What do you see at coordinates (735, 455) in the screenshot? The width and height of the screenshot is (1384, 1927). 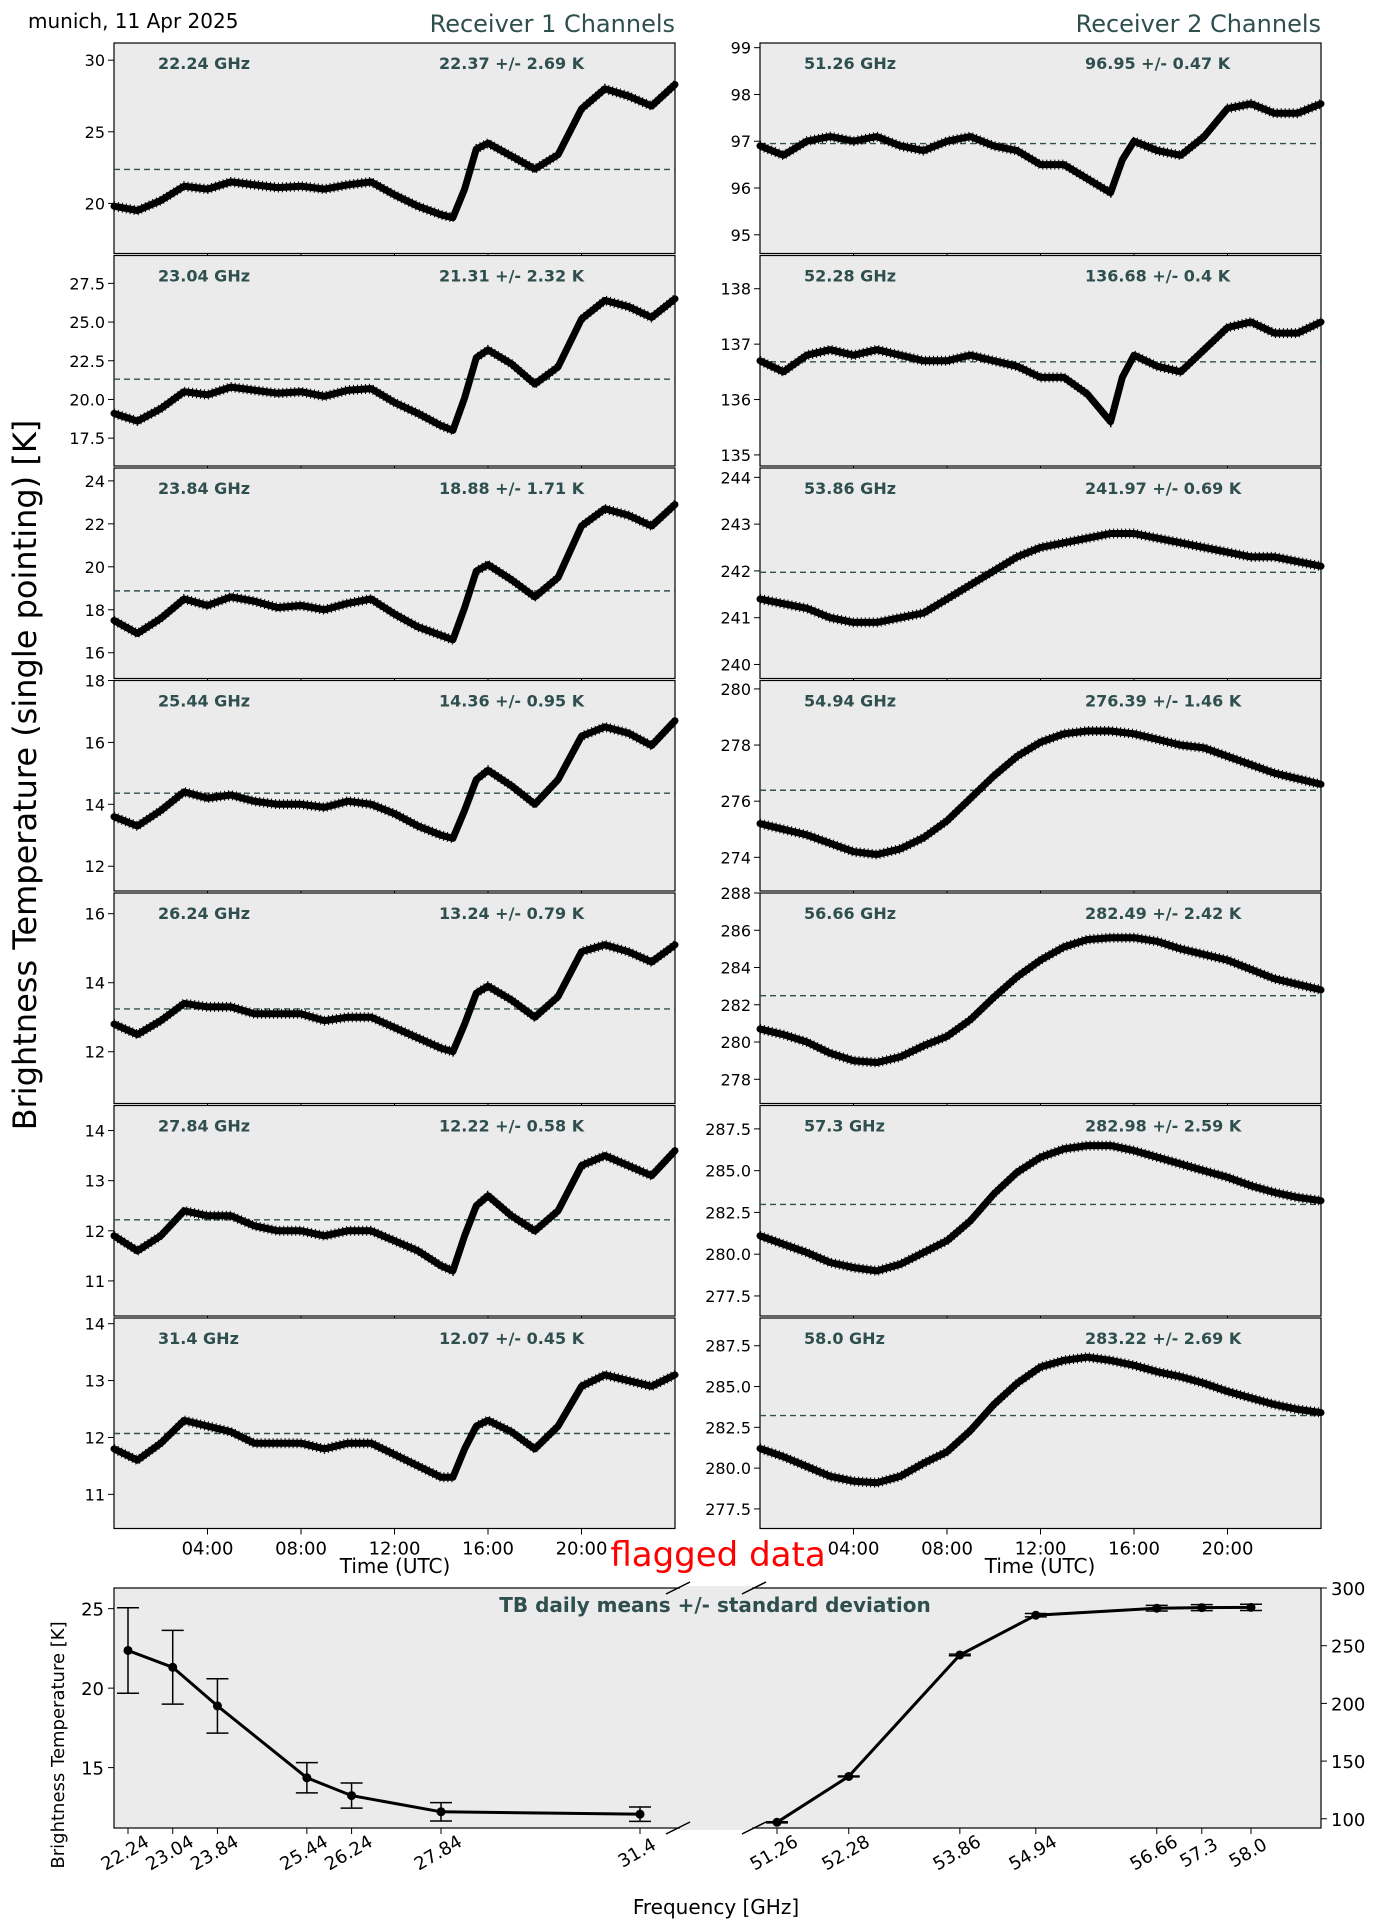 I see `y-tick-label: 135` at bounding box center [735, 455].